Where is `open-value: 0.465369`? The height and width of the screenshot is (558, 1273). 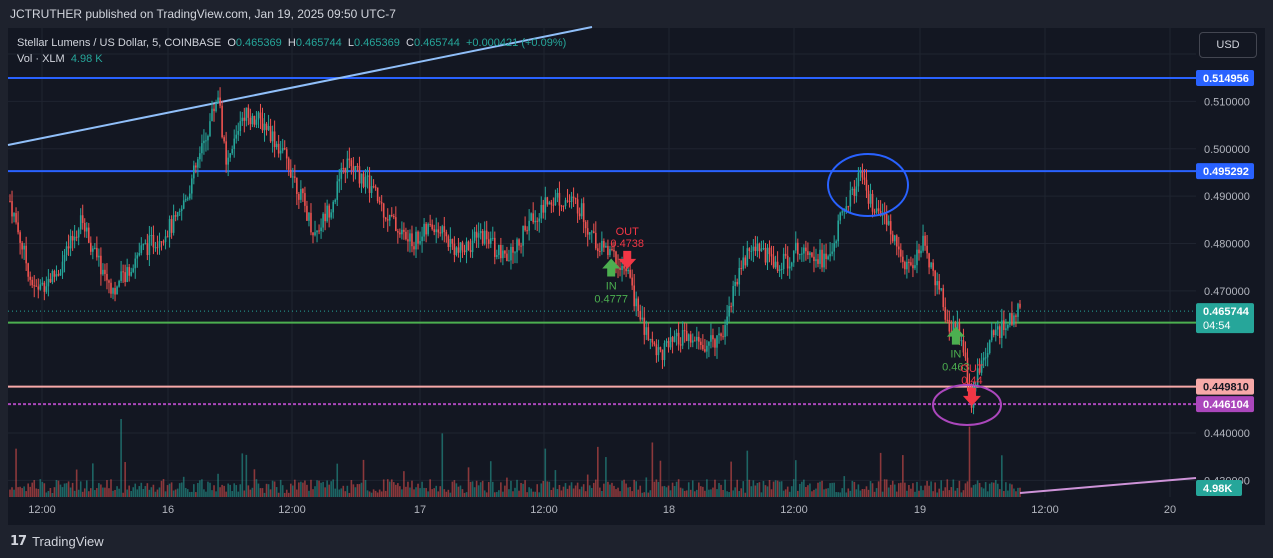
open-value: 0.465369 is located at coordinates (258, 43).